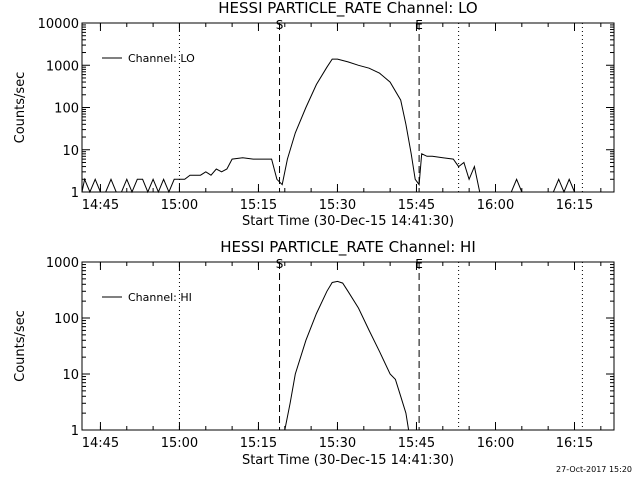 This screenshot has height=480, width=640. I want to click on panel1-legend-label: Channel: LO, so click(161, 58).